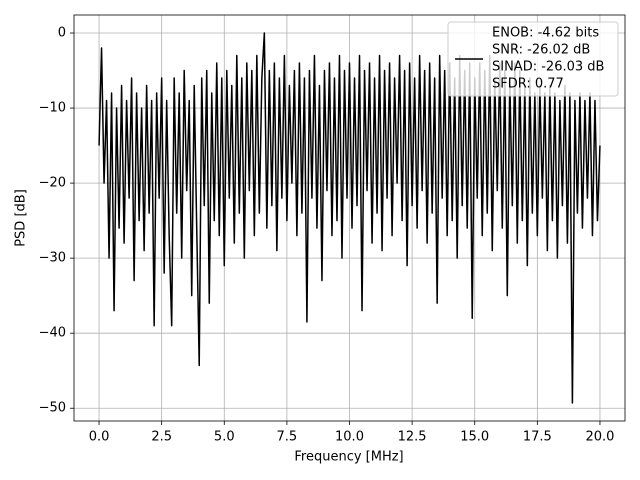  What do you see at coordinates (21, 218) in the screenshot?
I see `y-axis-label: PSD [dB]` at bounding box center [21, 218].